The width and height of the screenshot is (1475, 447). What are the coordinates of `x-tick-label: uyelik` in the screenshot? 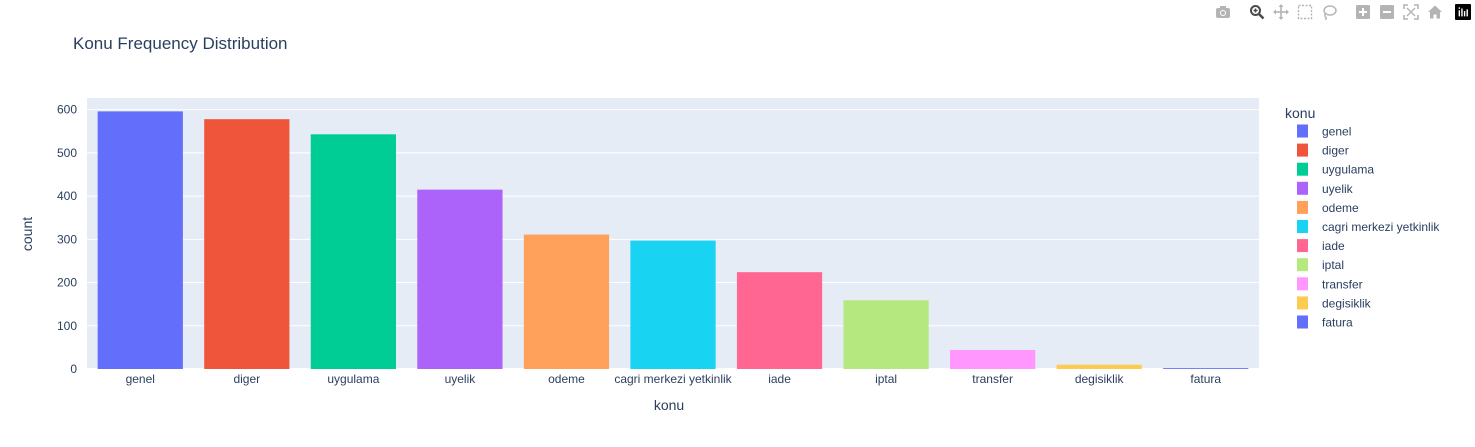 It's located at (461, 379).